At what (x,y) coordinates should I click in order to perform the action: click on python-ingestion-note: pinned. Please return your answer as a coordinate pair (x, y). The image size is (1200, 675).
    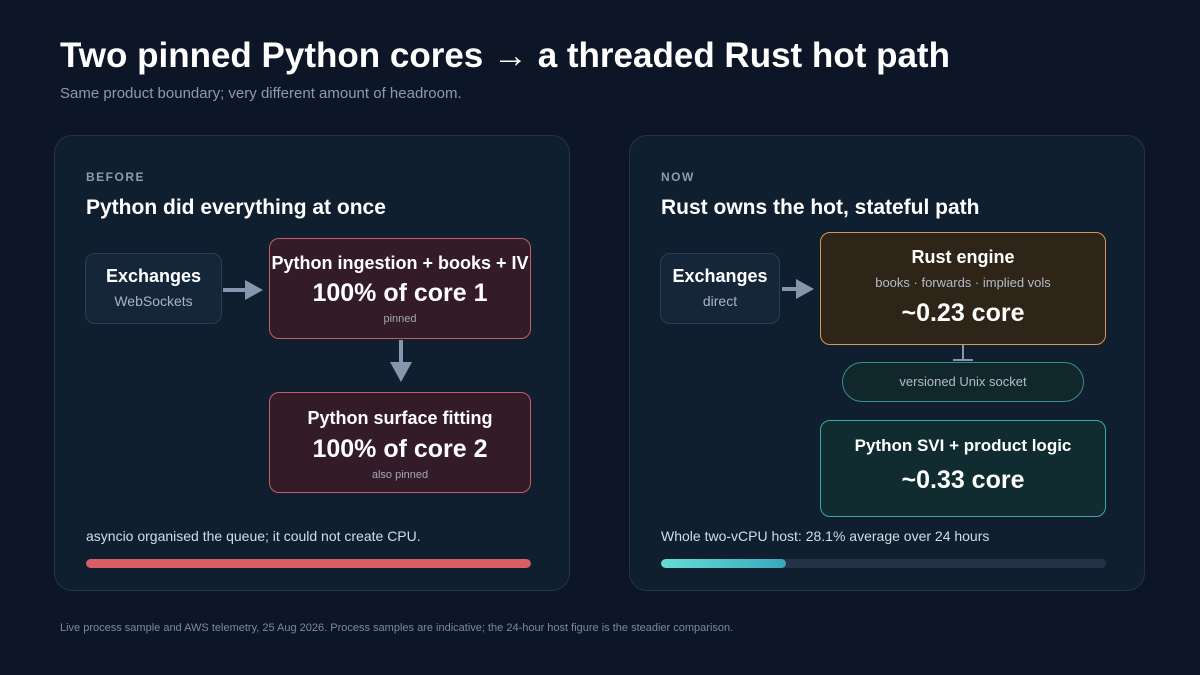
    Looking at the image, I should click on (400, 319).